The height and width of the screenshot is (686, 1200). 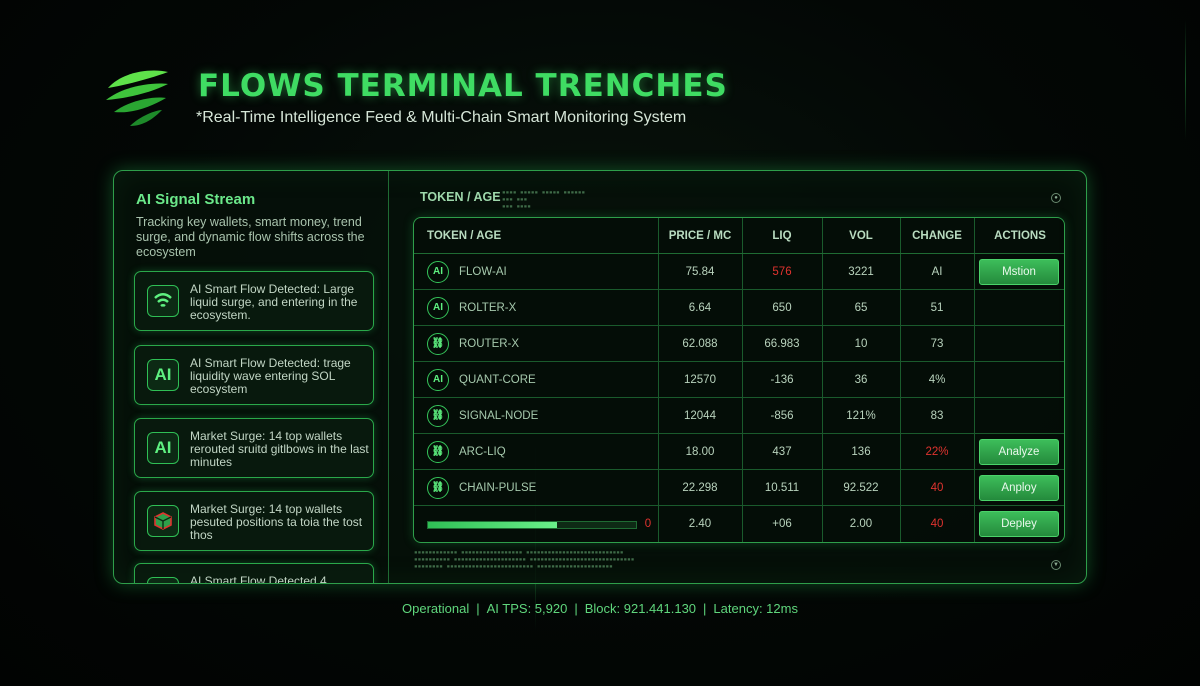 I want to click on token-name: FLOW-AI, so click(x=483, y=272).